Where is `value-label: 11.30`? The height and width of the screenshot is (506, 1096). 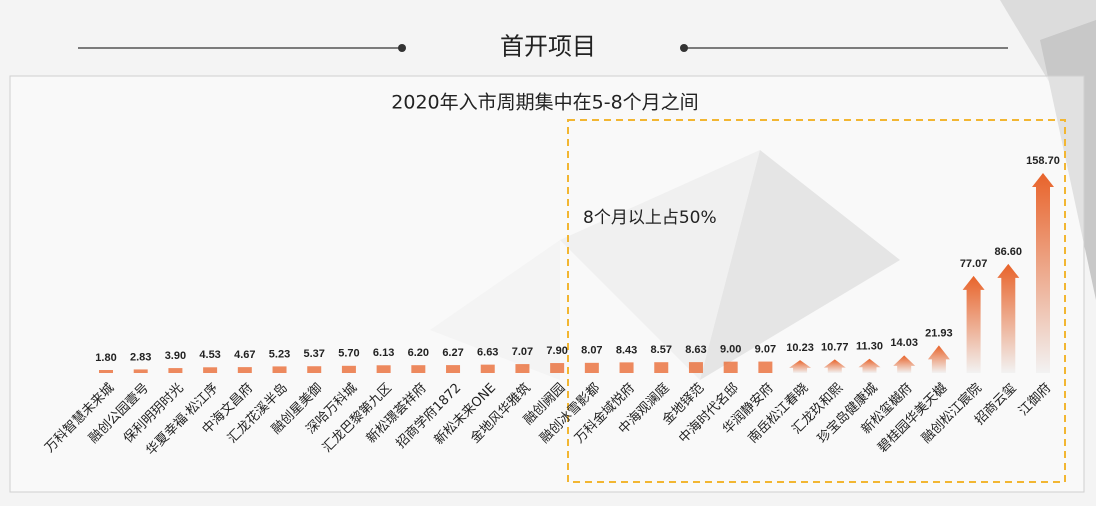
value-label: 11.30 is located at coordinates (869, 347).